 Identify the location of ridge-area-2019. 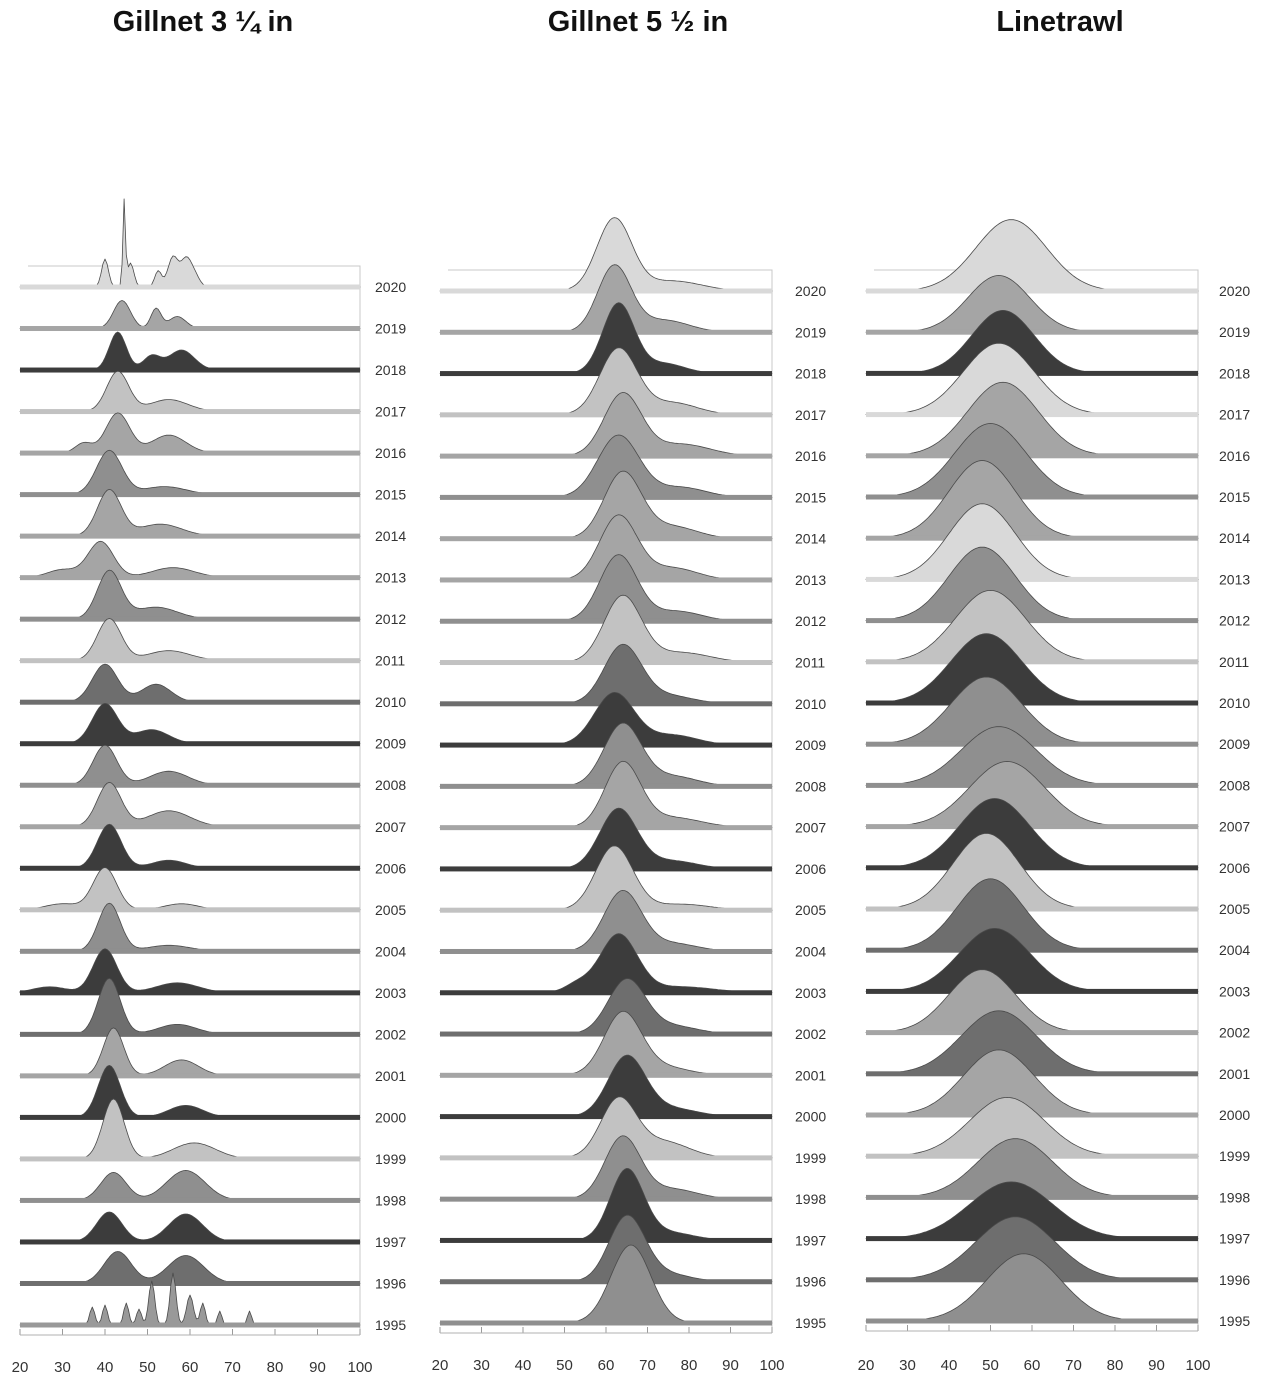
(190, 314).